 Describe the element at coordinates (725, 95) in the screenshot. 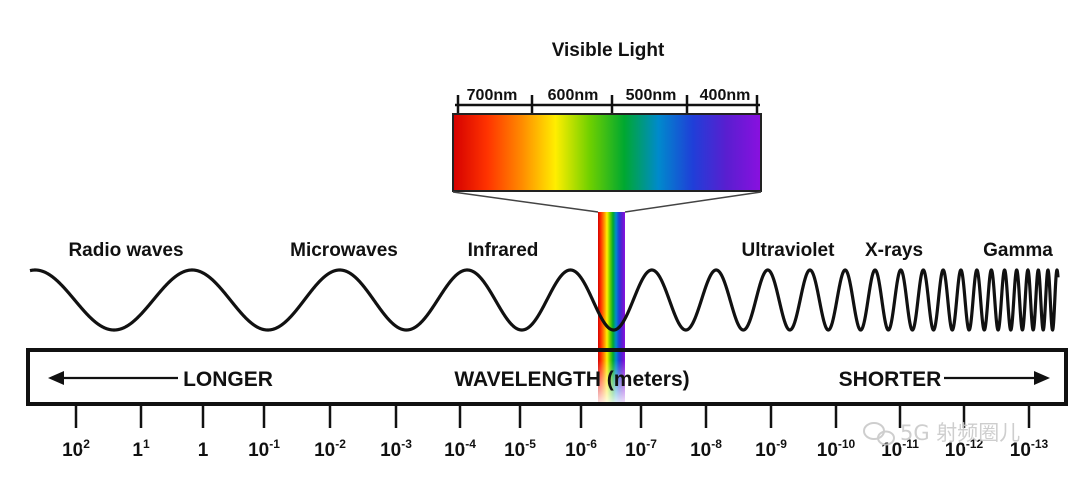

I see `nm-label-400: 400nm` at that location.